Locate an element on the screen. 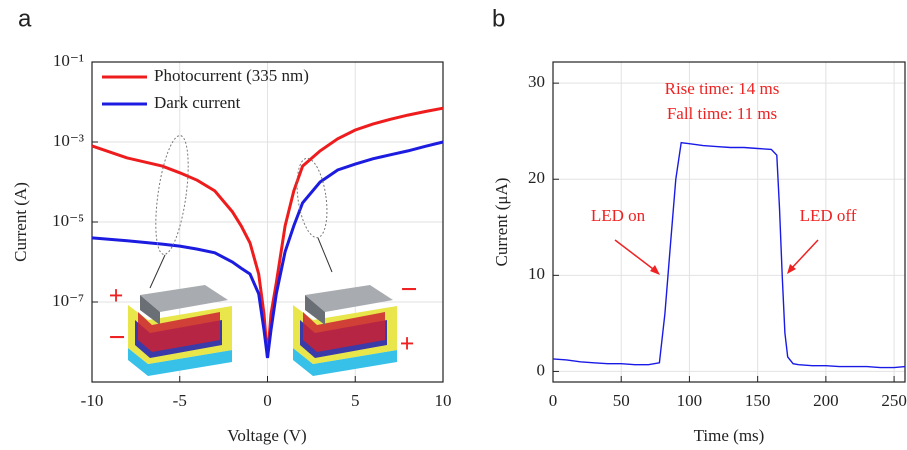  annotation: Rise time: 14 ms is located at coordinates (722, 88).